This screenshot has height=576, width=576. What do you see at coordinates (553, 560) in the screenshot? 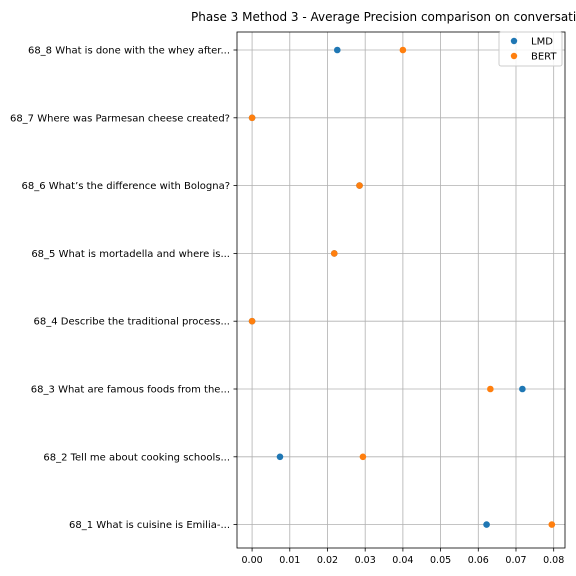
I see `x-tick-label: 0.08` at bounding box center [553, 560].